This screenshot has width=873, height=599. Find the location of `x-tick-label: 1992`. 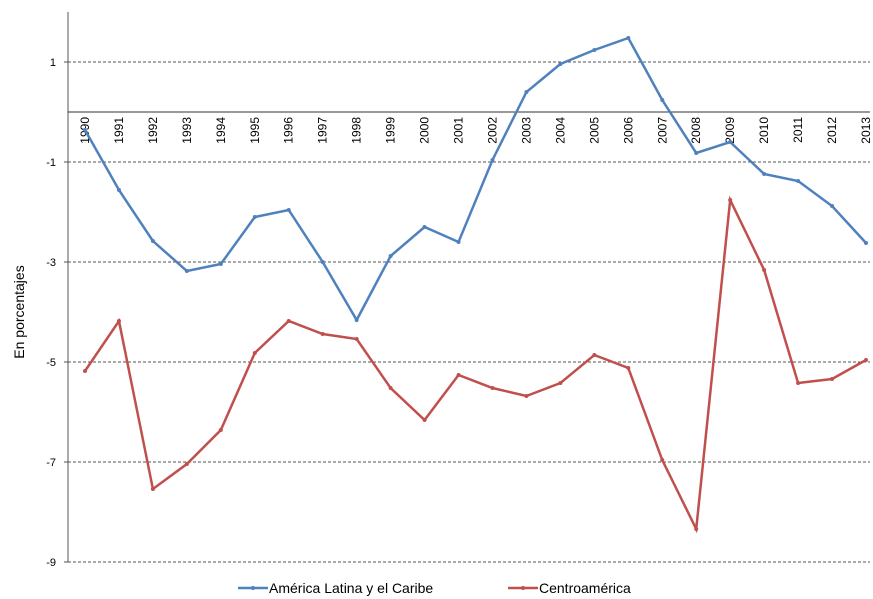

x-tick-label: 1992 is located at coordinates (153, 130).